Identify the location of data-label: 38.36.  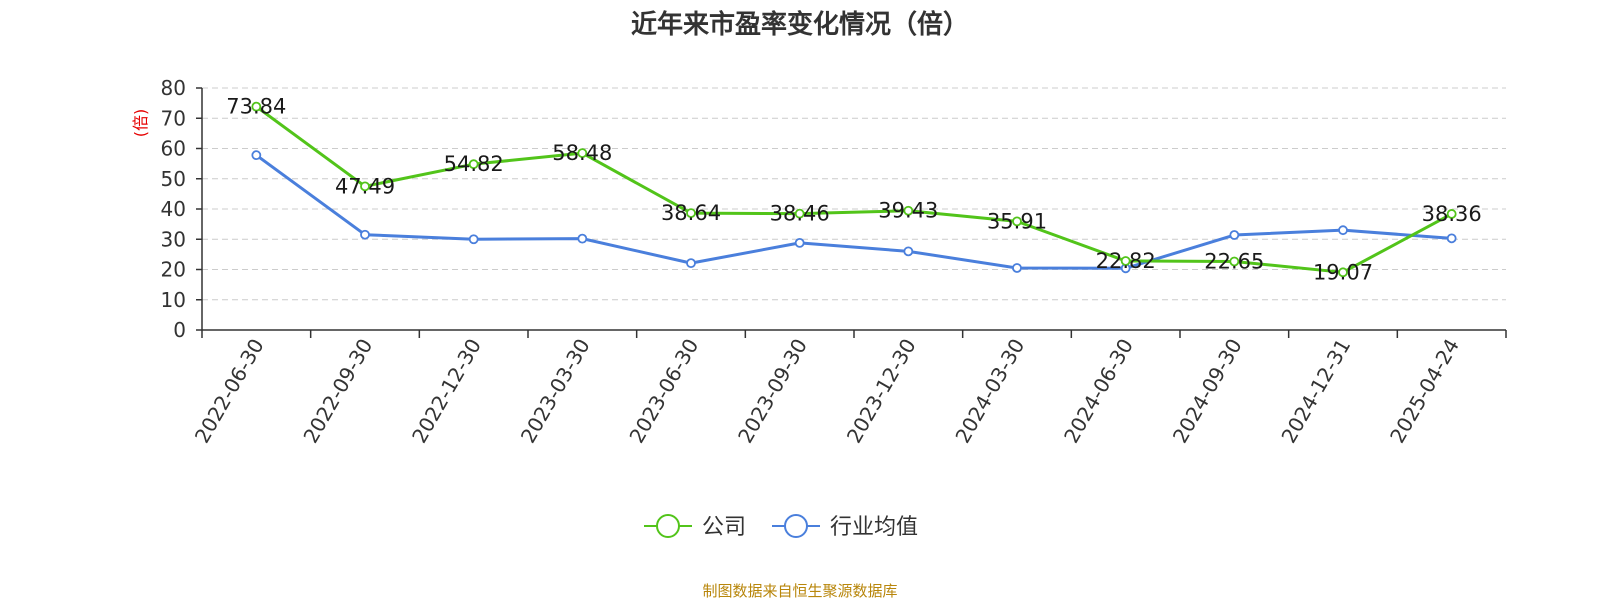
(1452, 214).